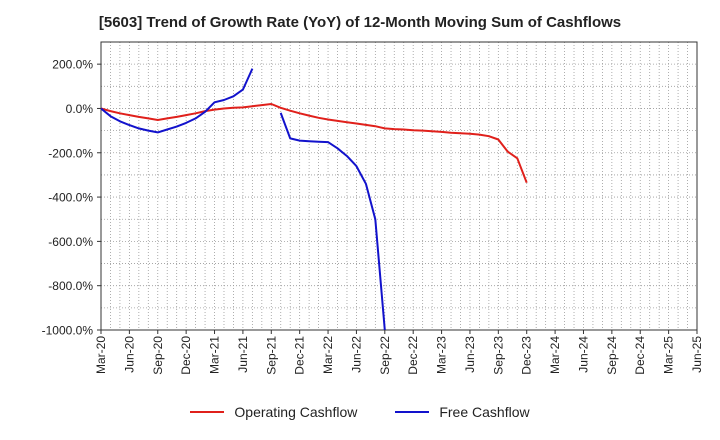  Describe the element at coordinates (271, 355) in the screenshot. I see `x-tick-label: Sep-21` at that location.